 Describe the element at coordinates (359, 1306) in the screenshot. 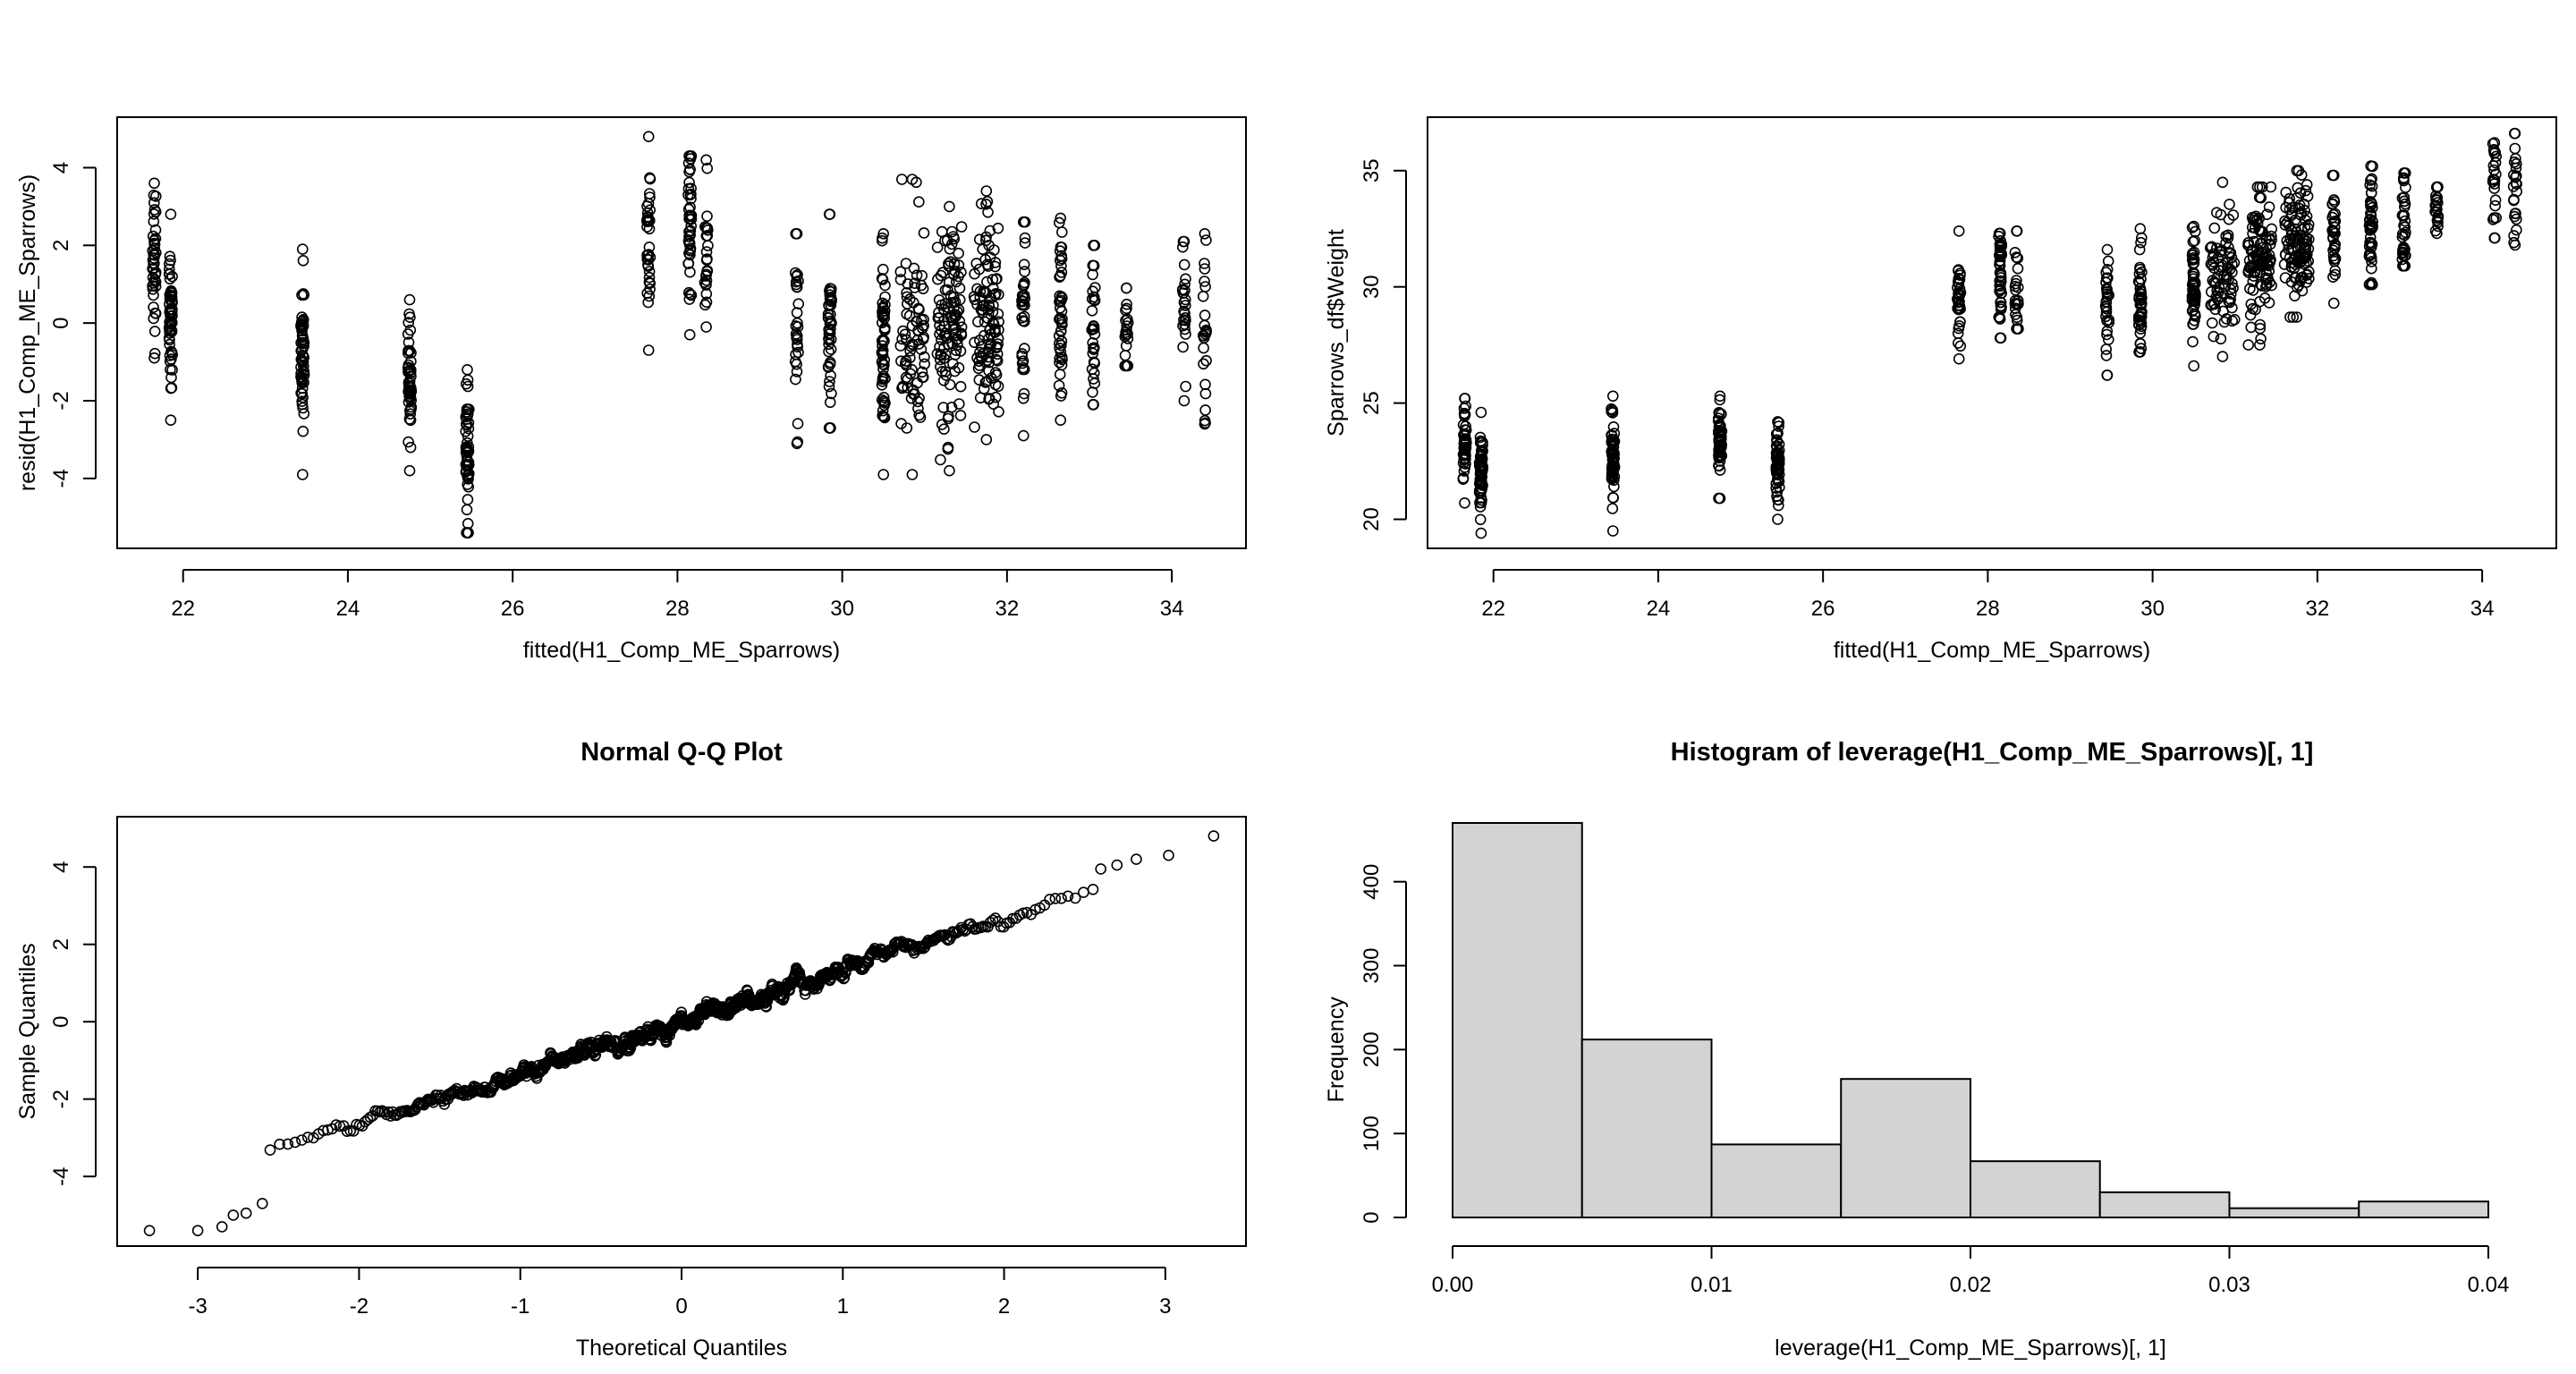

I see `x-tick-label: -2` at that location.